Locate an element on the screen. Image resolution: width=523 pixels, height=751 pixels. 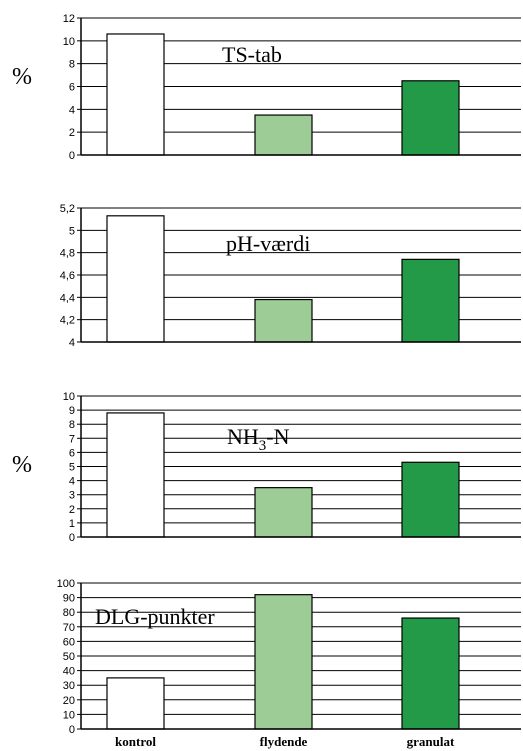
chart-title: pH-værdi is located at coordinates (268, 243).